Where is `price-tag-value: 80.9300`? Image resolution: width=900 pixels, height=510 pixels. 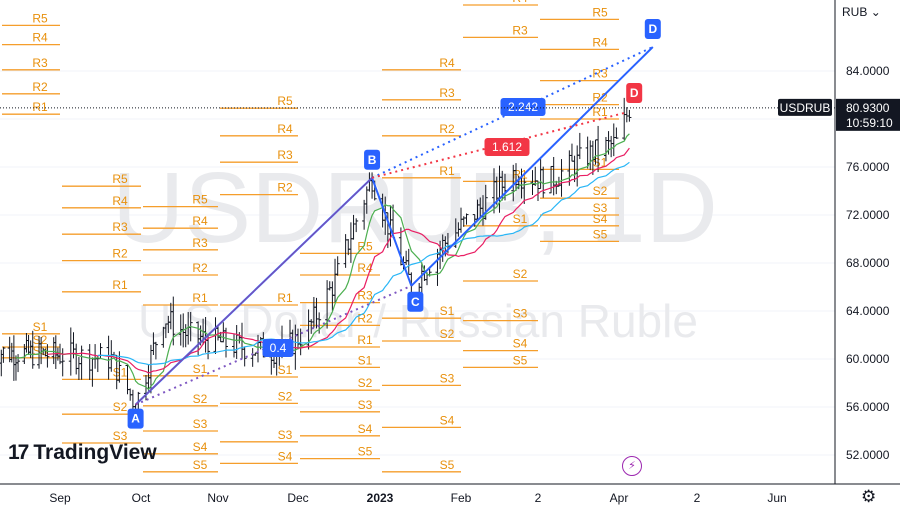
price-tag-value: 80.9300 is located at coordinates (868, 108).